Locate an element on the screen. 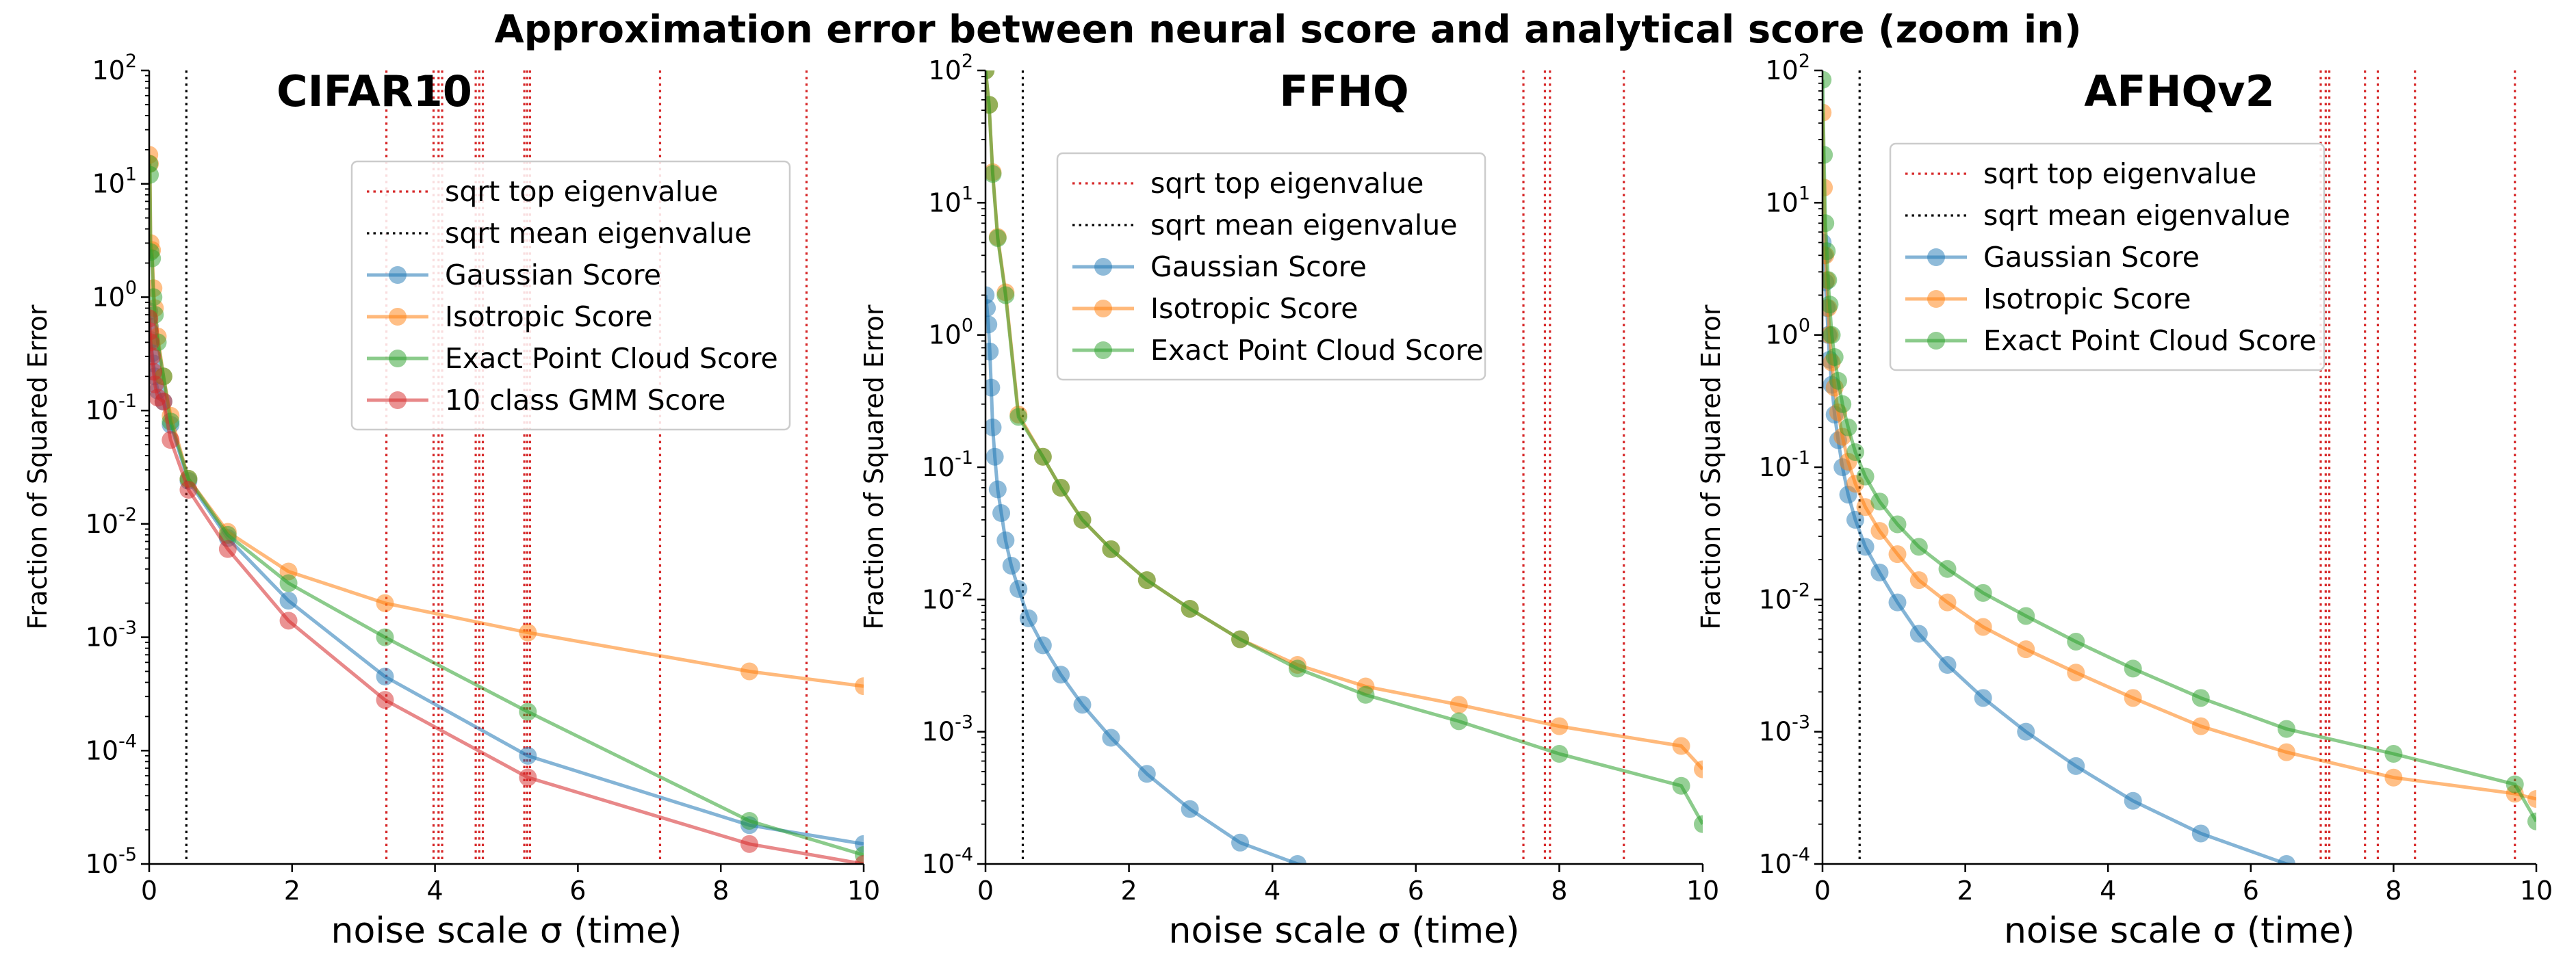  y-axis-label: Fraction of Squared Error is located at coordinates (38, 466).